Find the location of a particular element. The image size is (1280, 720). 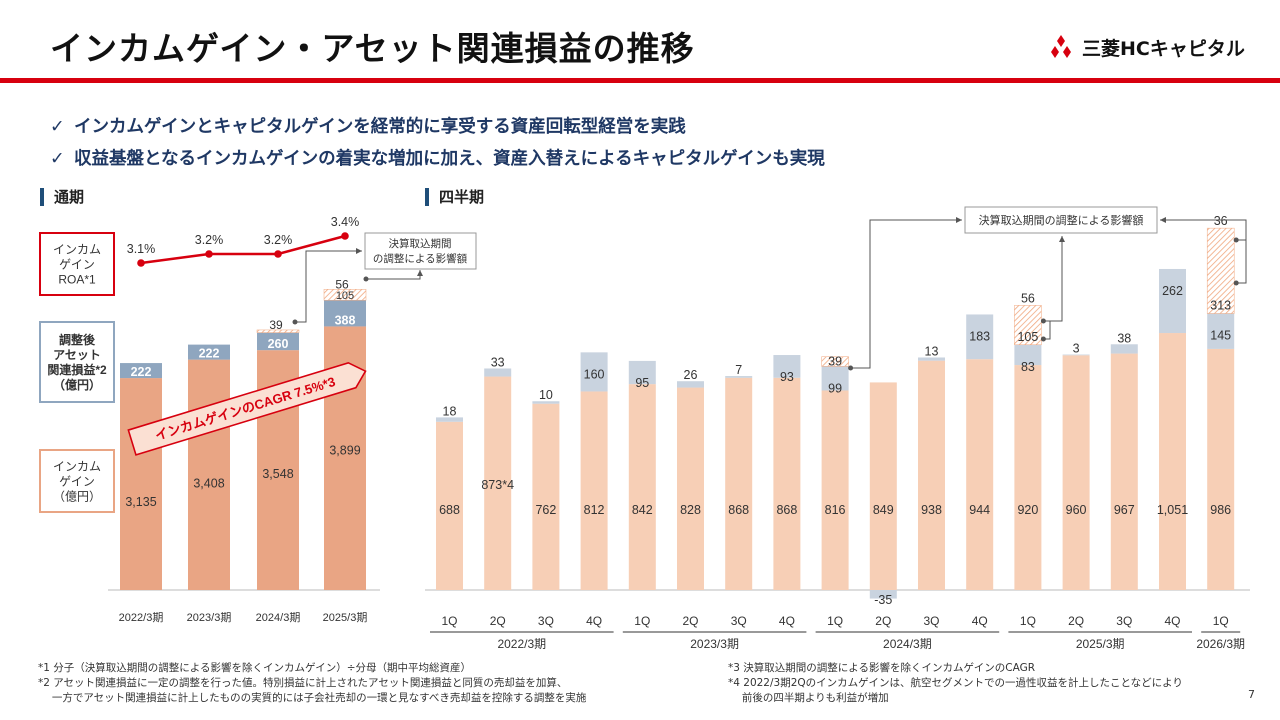

legend-text-roa: ROA*1 is located at coordinates (77, 280).